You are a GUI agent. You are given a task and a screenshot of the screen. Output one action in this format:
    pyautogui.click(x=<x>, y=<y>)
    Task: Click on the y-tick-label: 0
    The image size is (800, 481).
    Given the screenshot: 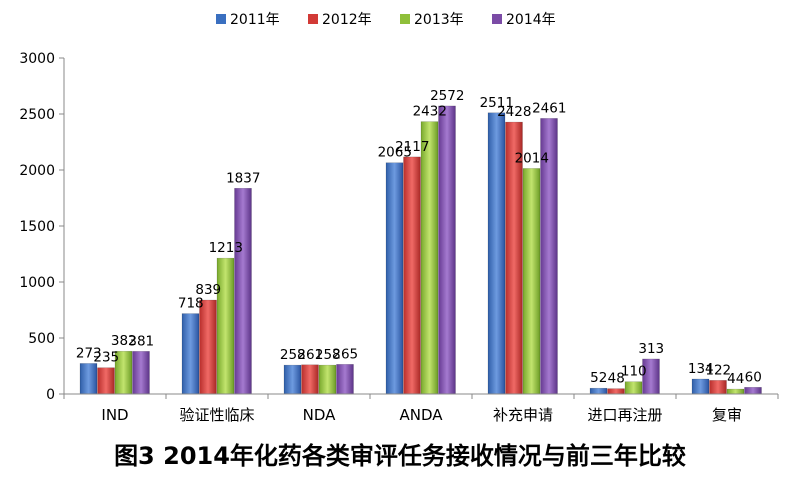 What is the action you would take?
    pyautogui.click(x=50, y=395)
    